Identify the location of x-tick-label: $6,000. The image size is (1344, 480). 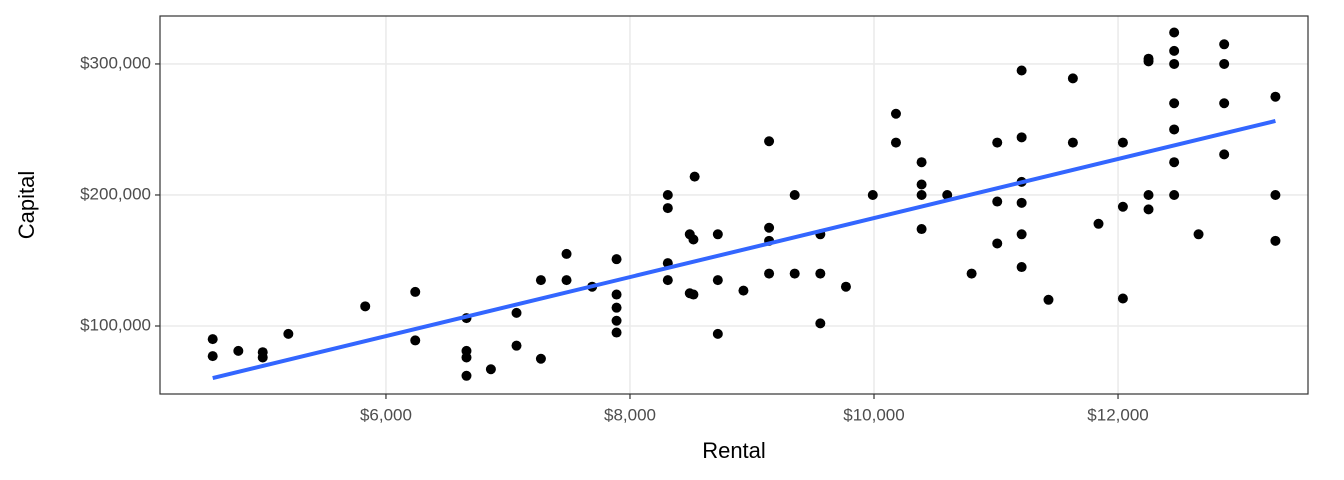
(386, 414).